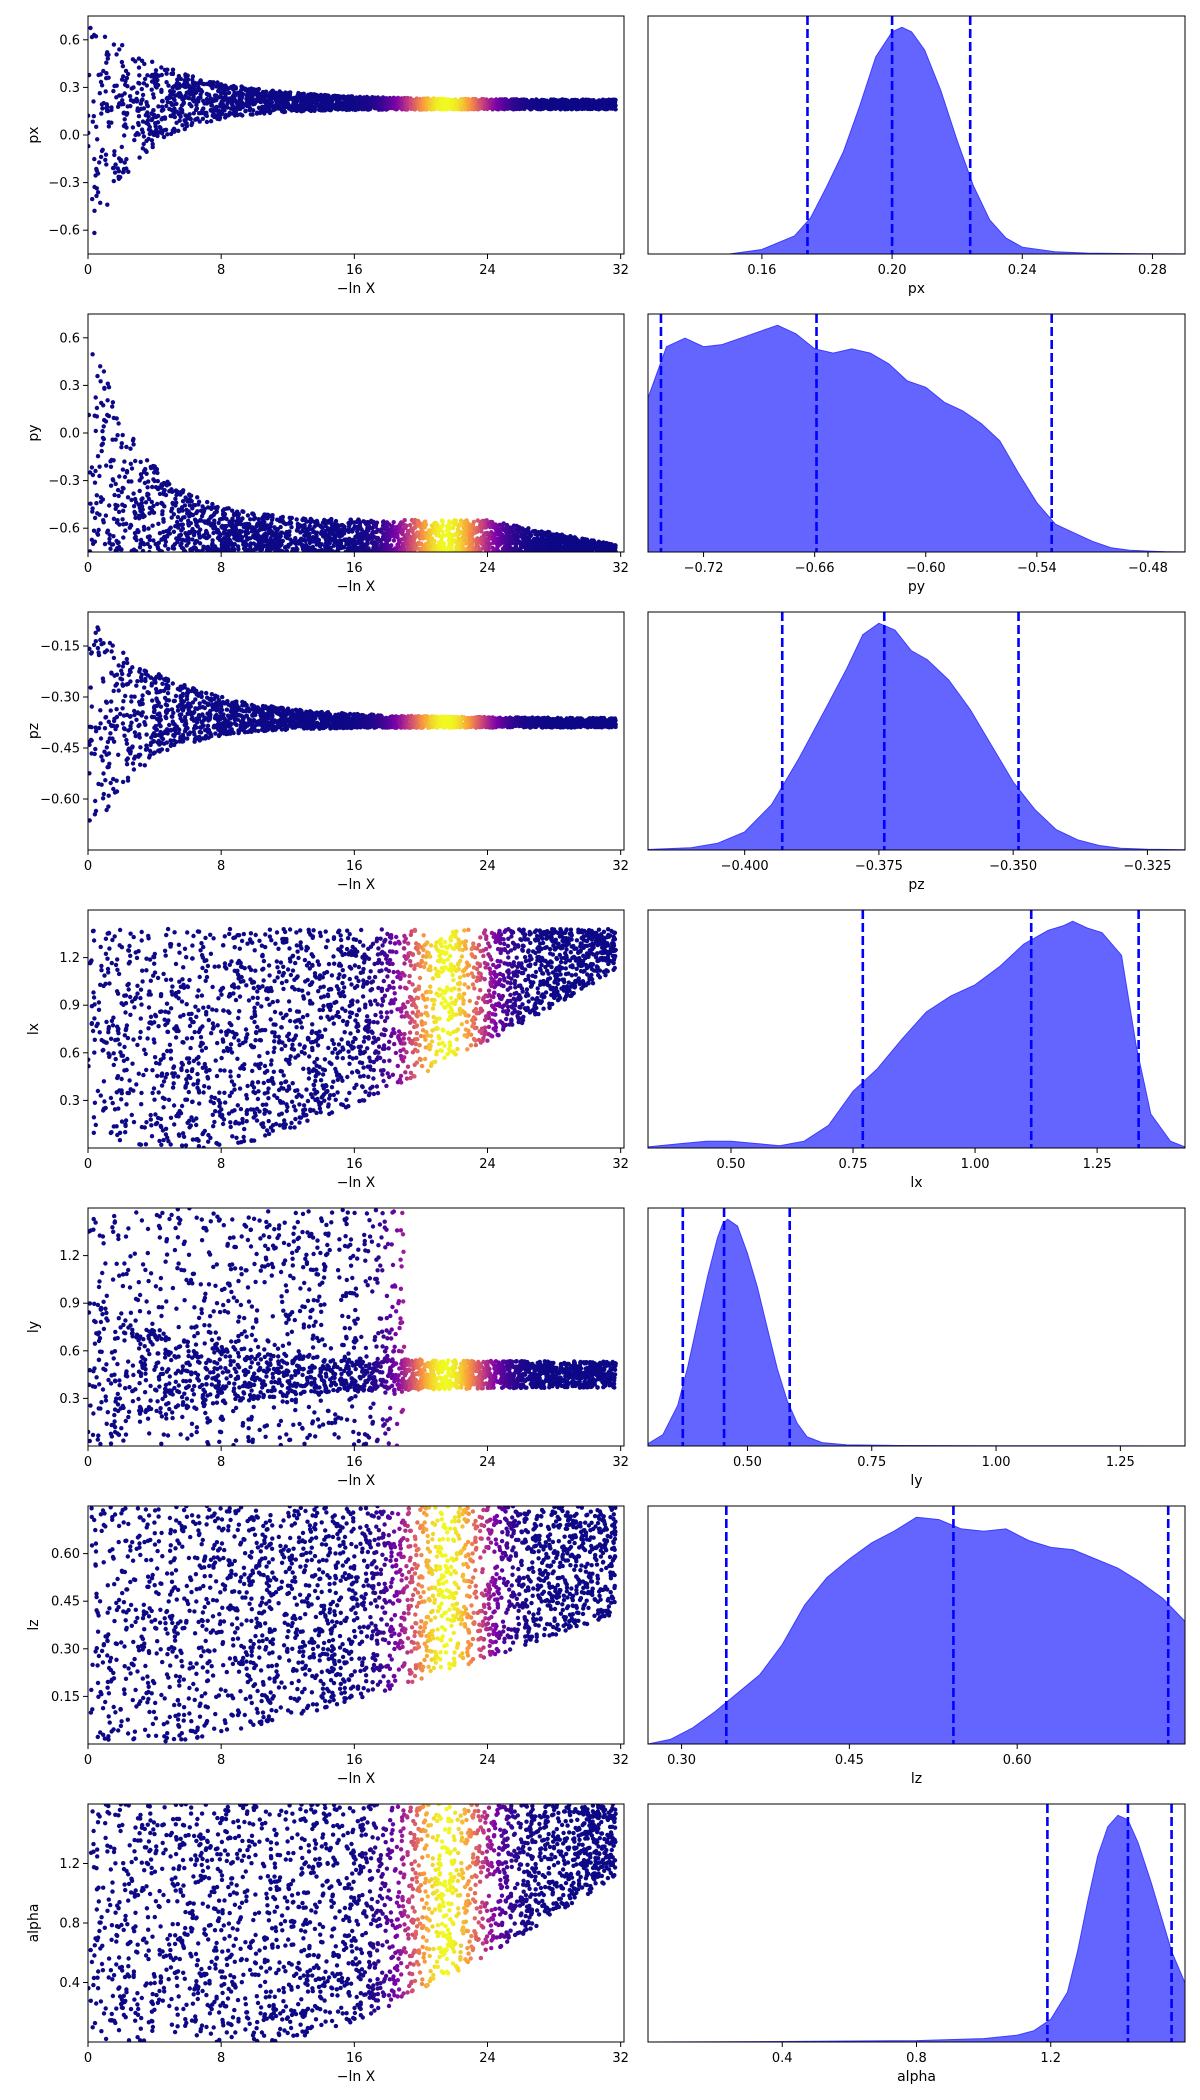  What do you see at coordinates (327, 454) in the screenshot?
I see `trace-panel-py: 0 8 16 24 32−0.6−0.30.00.30.6−ln Xpy` at bounding box center [327, 454].